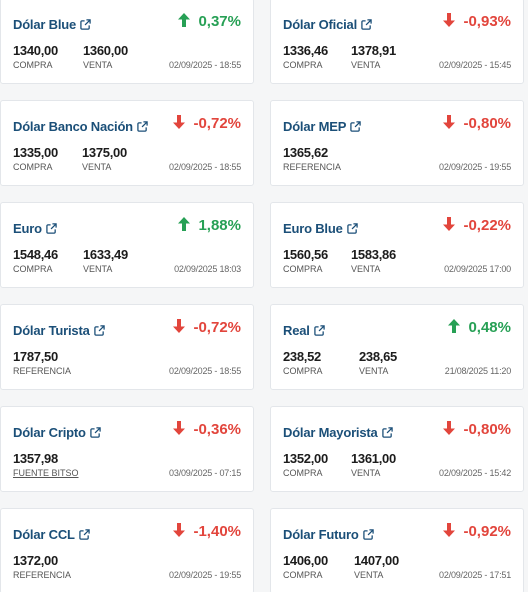 This screenshot has height=592, width=528. Describe the element at coordinates (105, 50) in the screenshot. I see `price-value: 1360,00` at that location.